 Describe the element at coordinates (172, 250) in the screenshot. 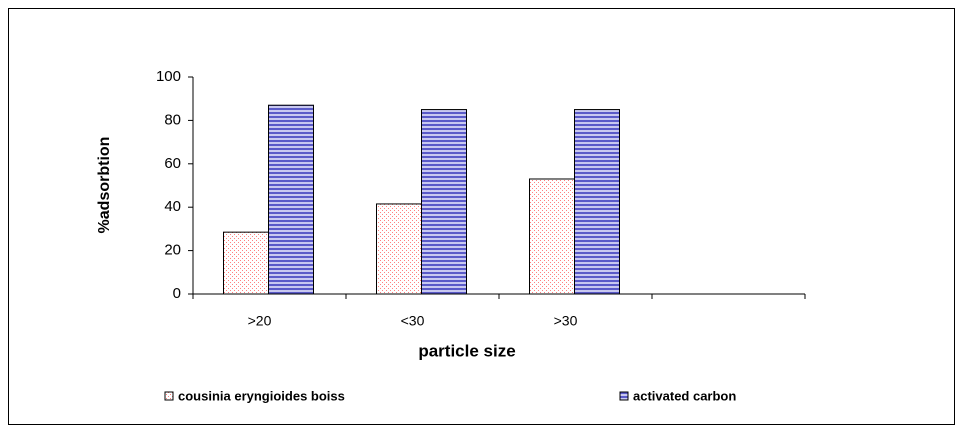

I see `y-tick-label: 20` at that location.